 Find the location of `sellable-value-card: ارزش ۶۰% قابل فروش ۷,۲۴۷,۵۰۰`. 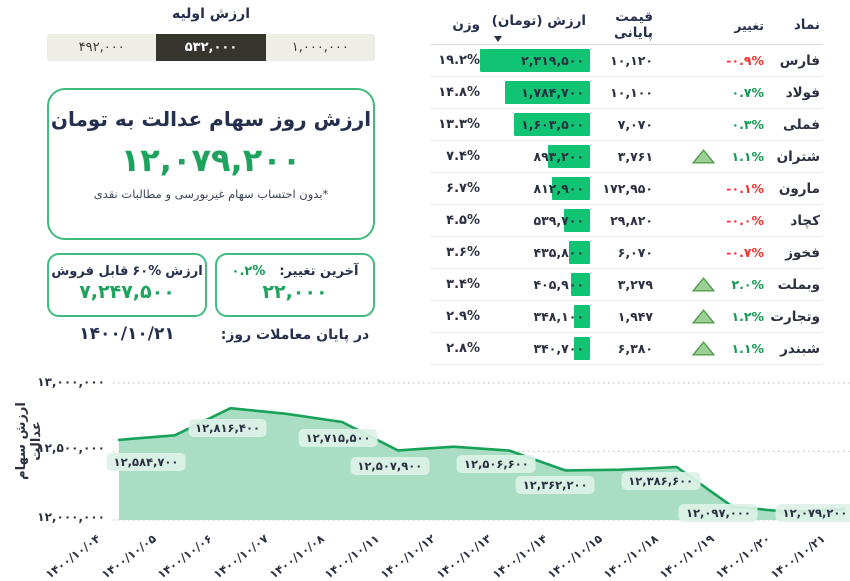

sellable-value-card: ارزش ۶۰% قابل فروش ۷,۲۴۷,۵۰۰ is located at coordinates (127, 285).